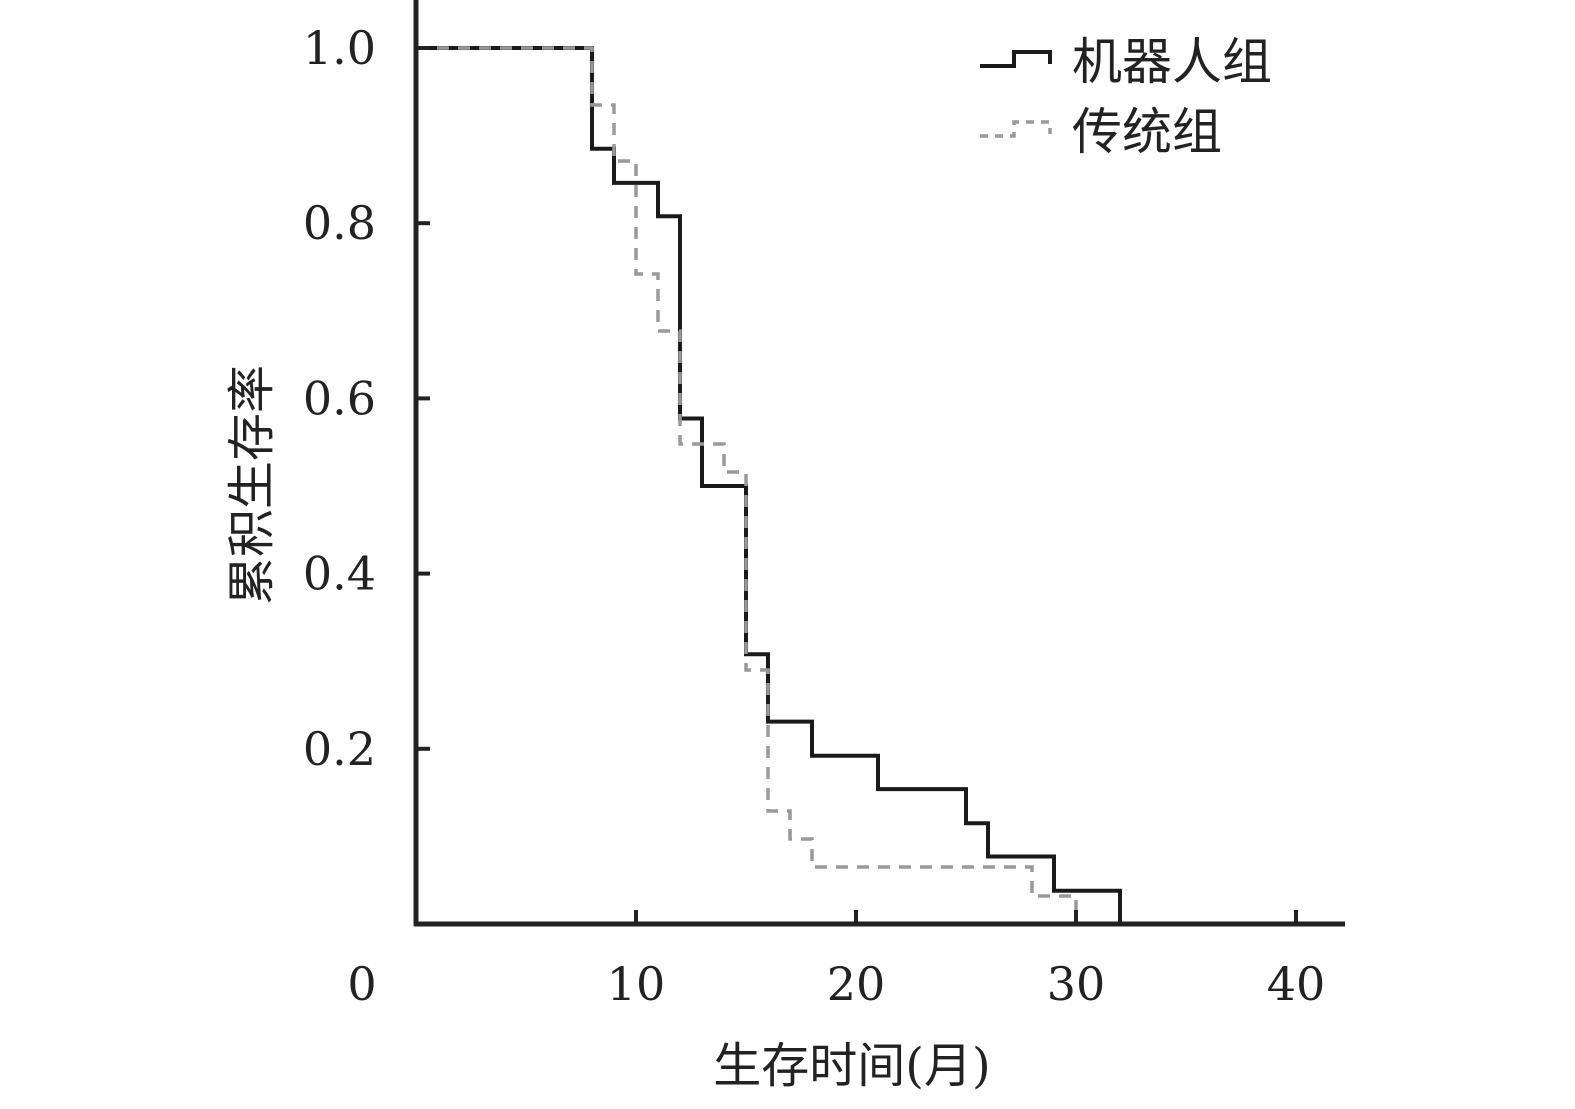 This screenshot has height=1109, width=1575. I want to click on legend-label-1: 机器人组, so click(1172, 62).